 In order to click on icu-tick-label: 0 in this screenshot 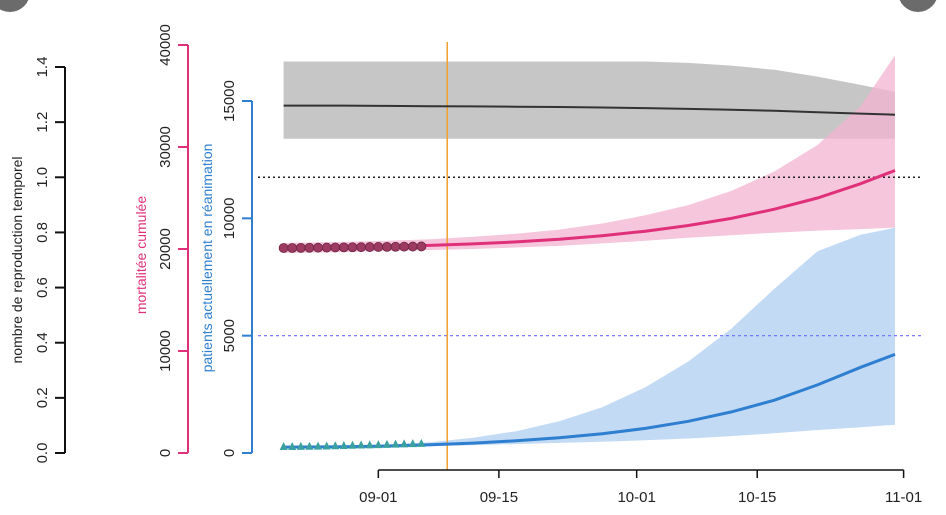, I will do `click(229, 453)`.